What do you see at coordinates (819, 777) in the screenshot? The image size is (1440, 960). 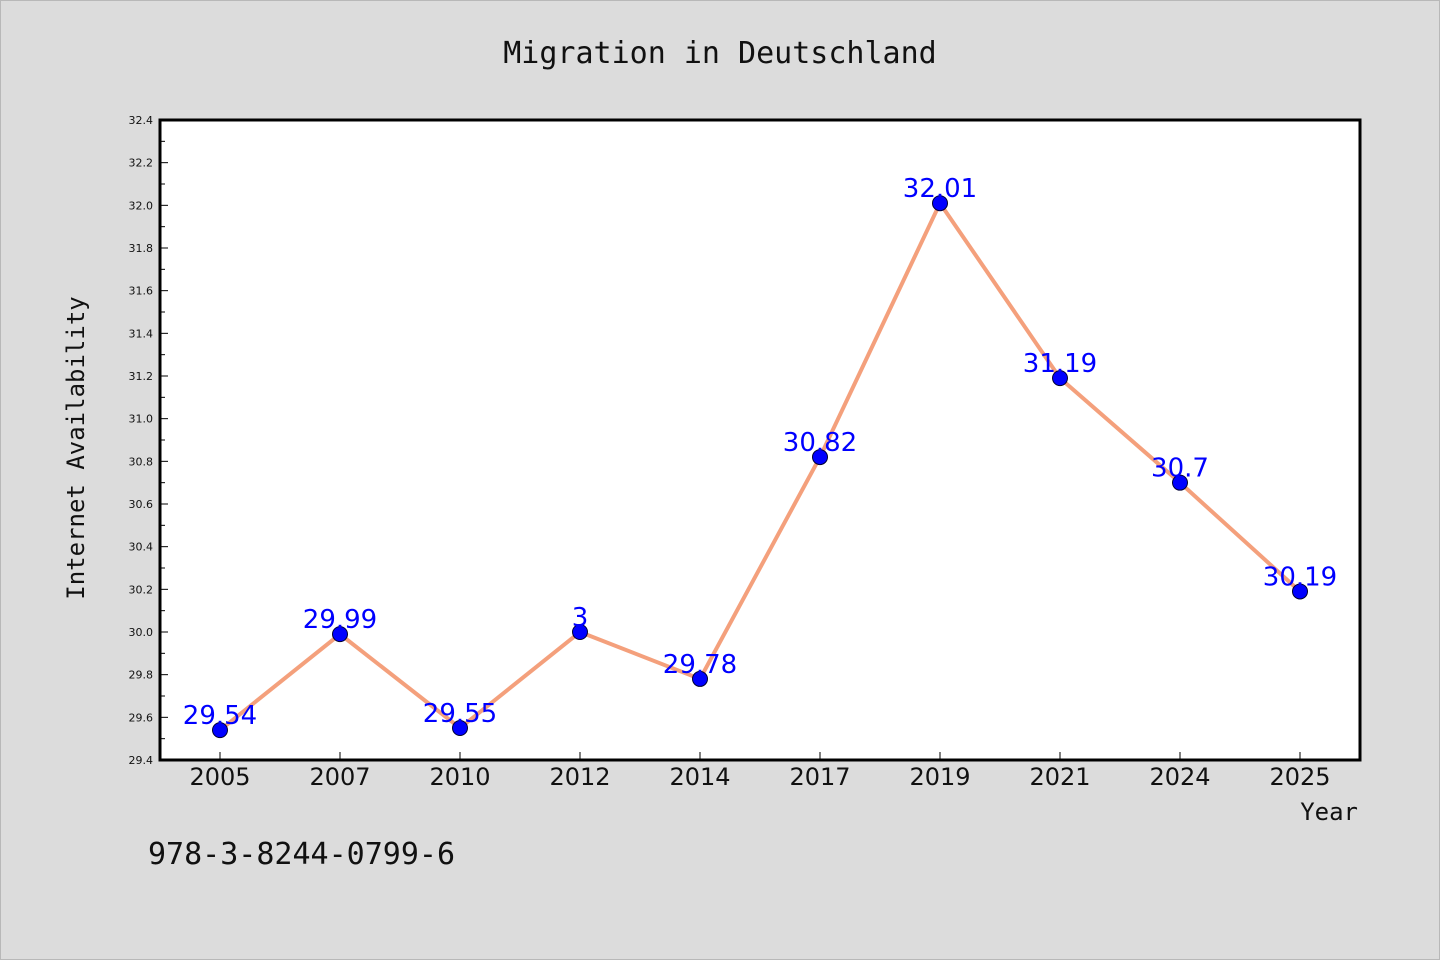 I see `x-tick-label: 2017` at bounding box center [819, 777].